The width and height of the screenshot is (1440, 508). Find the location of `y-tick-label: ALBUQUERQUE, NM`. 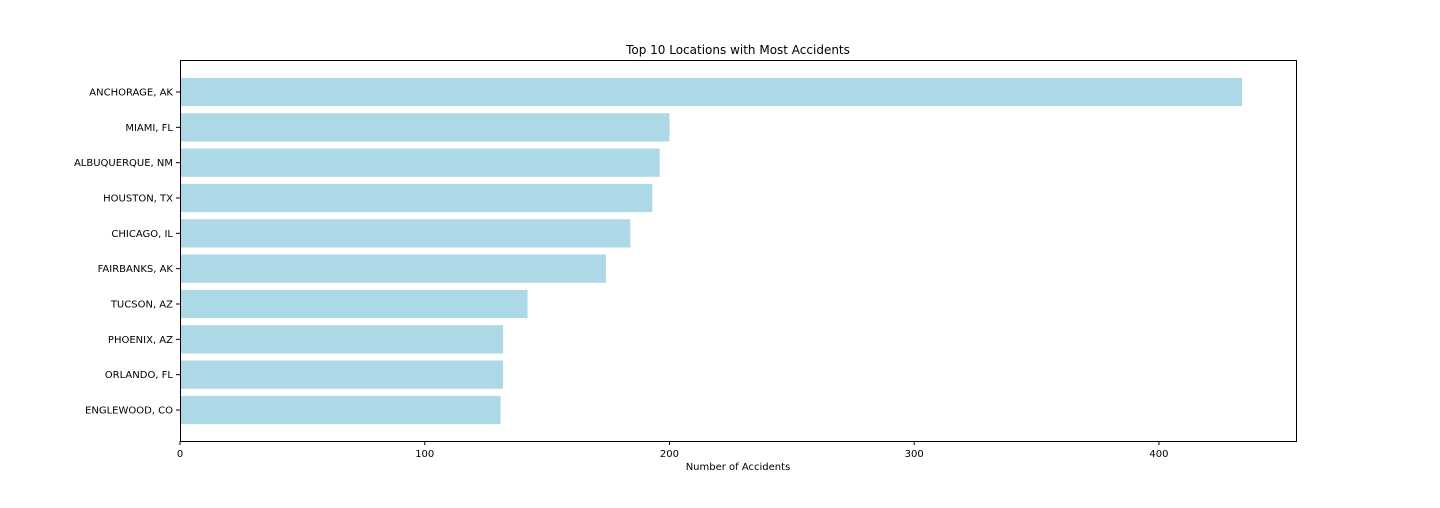

y-tick-label: ALBUQUERQUE, NM is located at coordinates (123, 163).